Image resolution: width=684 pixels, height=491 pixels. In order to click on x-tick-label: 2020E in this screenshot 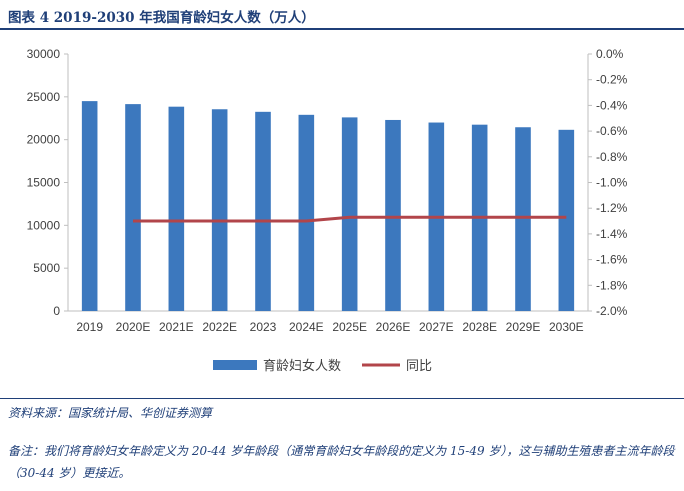, I will do `click(133, 327)`.